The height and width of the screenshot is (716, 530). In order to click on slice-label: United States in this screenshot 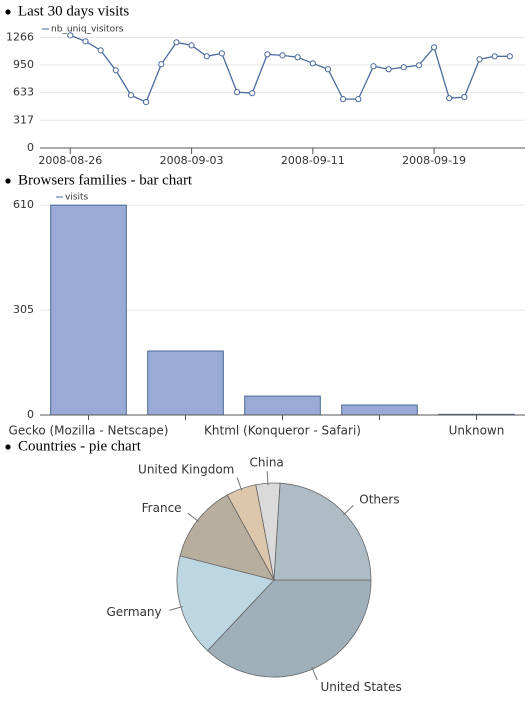, I will do `click(360, 687)`.